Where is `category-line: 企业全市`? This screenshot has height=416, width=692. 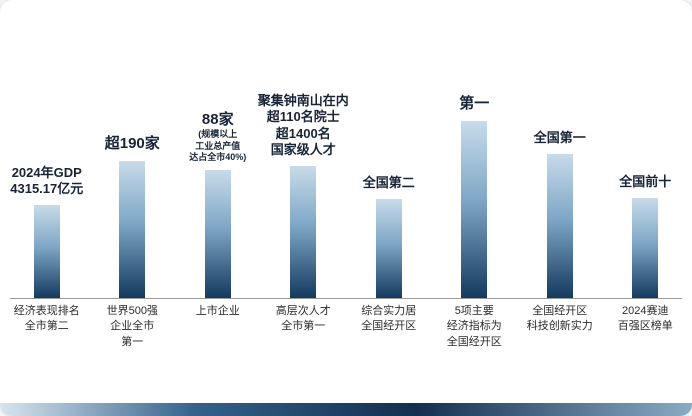
category-line: 企业全市 is located at coordinates (132, 326).